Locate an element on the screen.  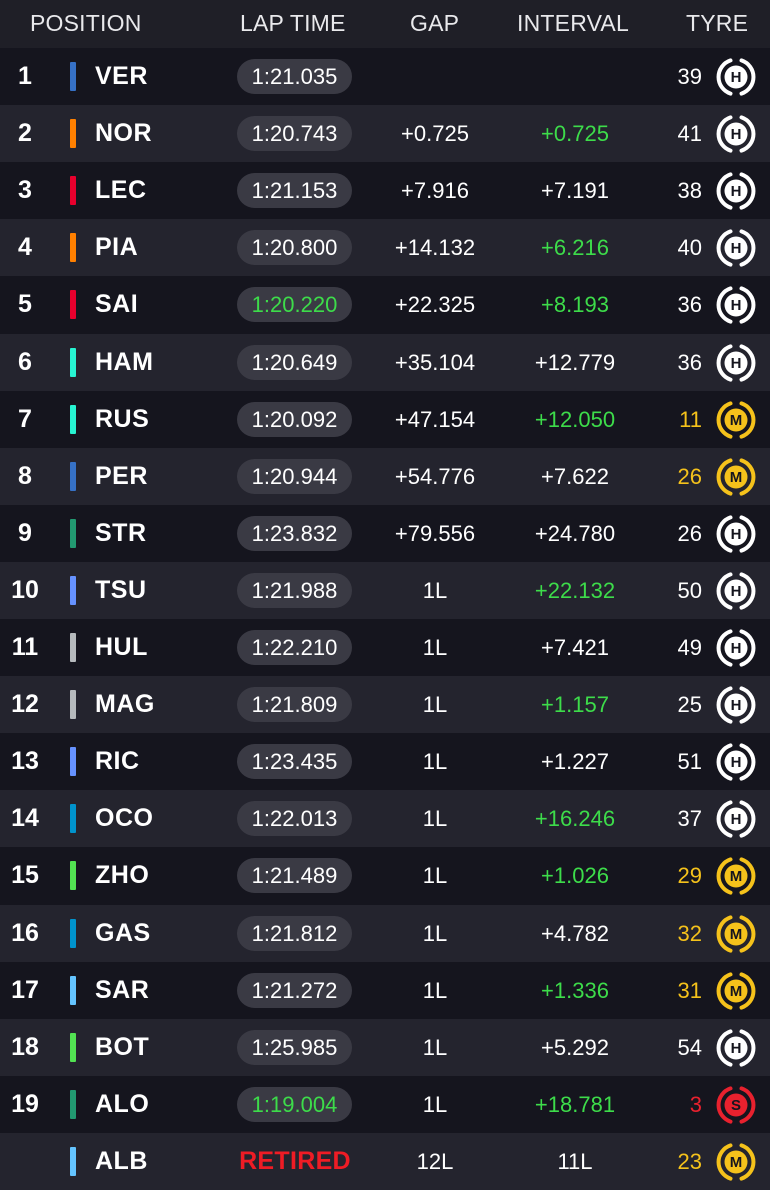
position-number: 15 is located at coordinates (25, 875).